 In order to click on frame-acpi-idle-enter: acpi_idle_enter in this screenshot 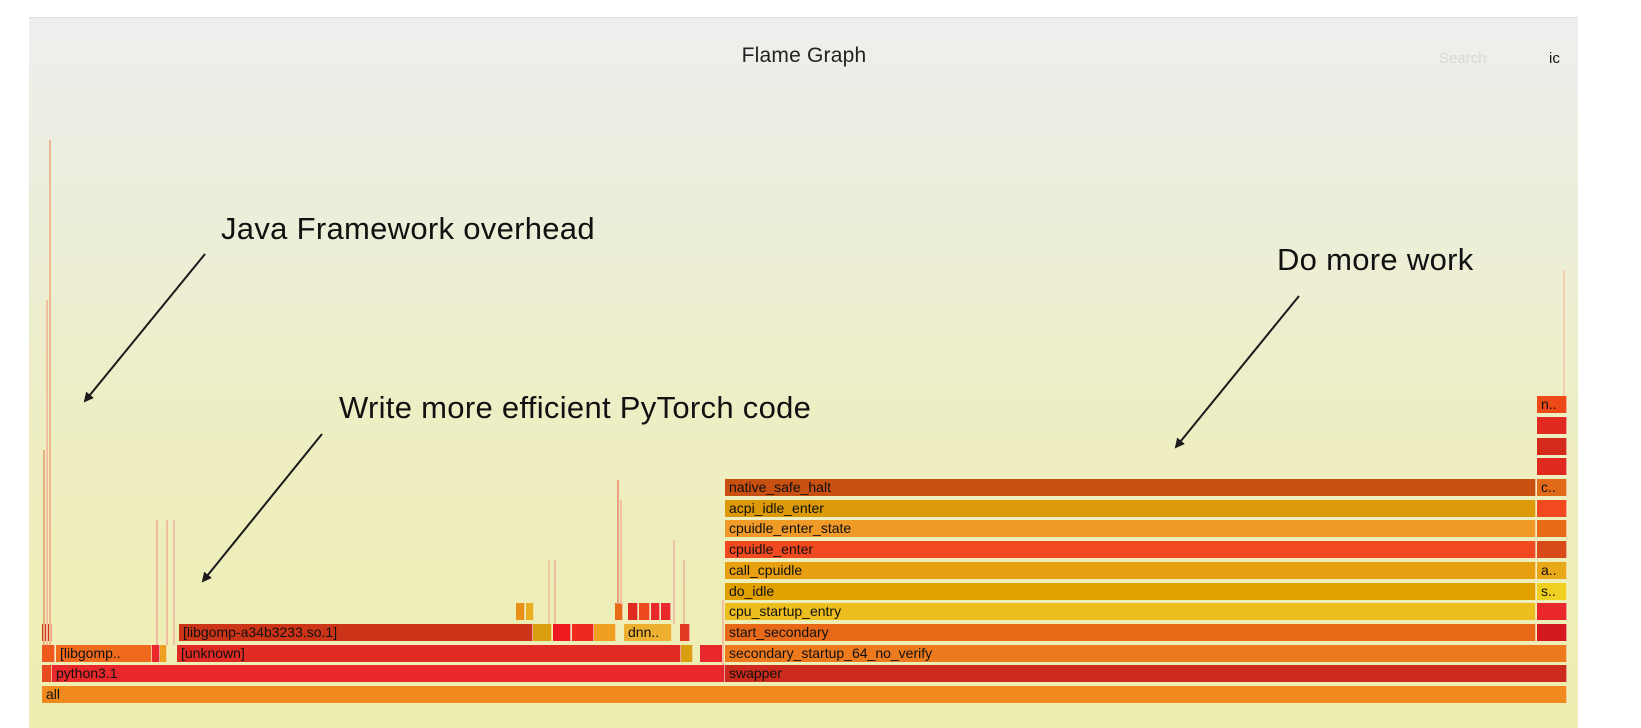, I will do `click(1130, 508)`.